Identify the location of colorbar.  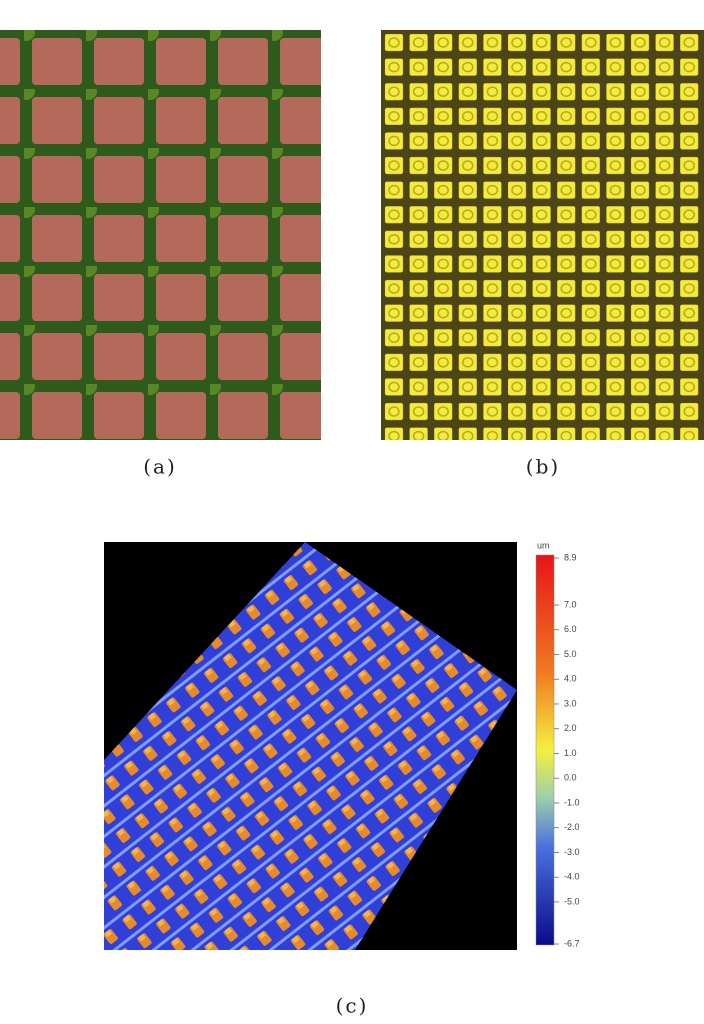
(545, 750).